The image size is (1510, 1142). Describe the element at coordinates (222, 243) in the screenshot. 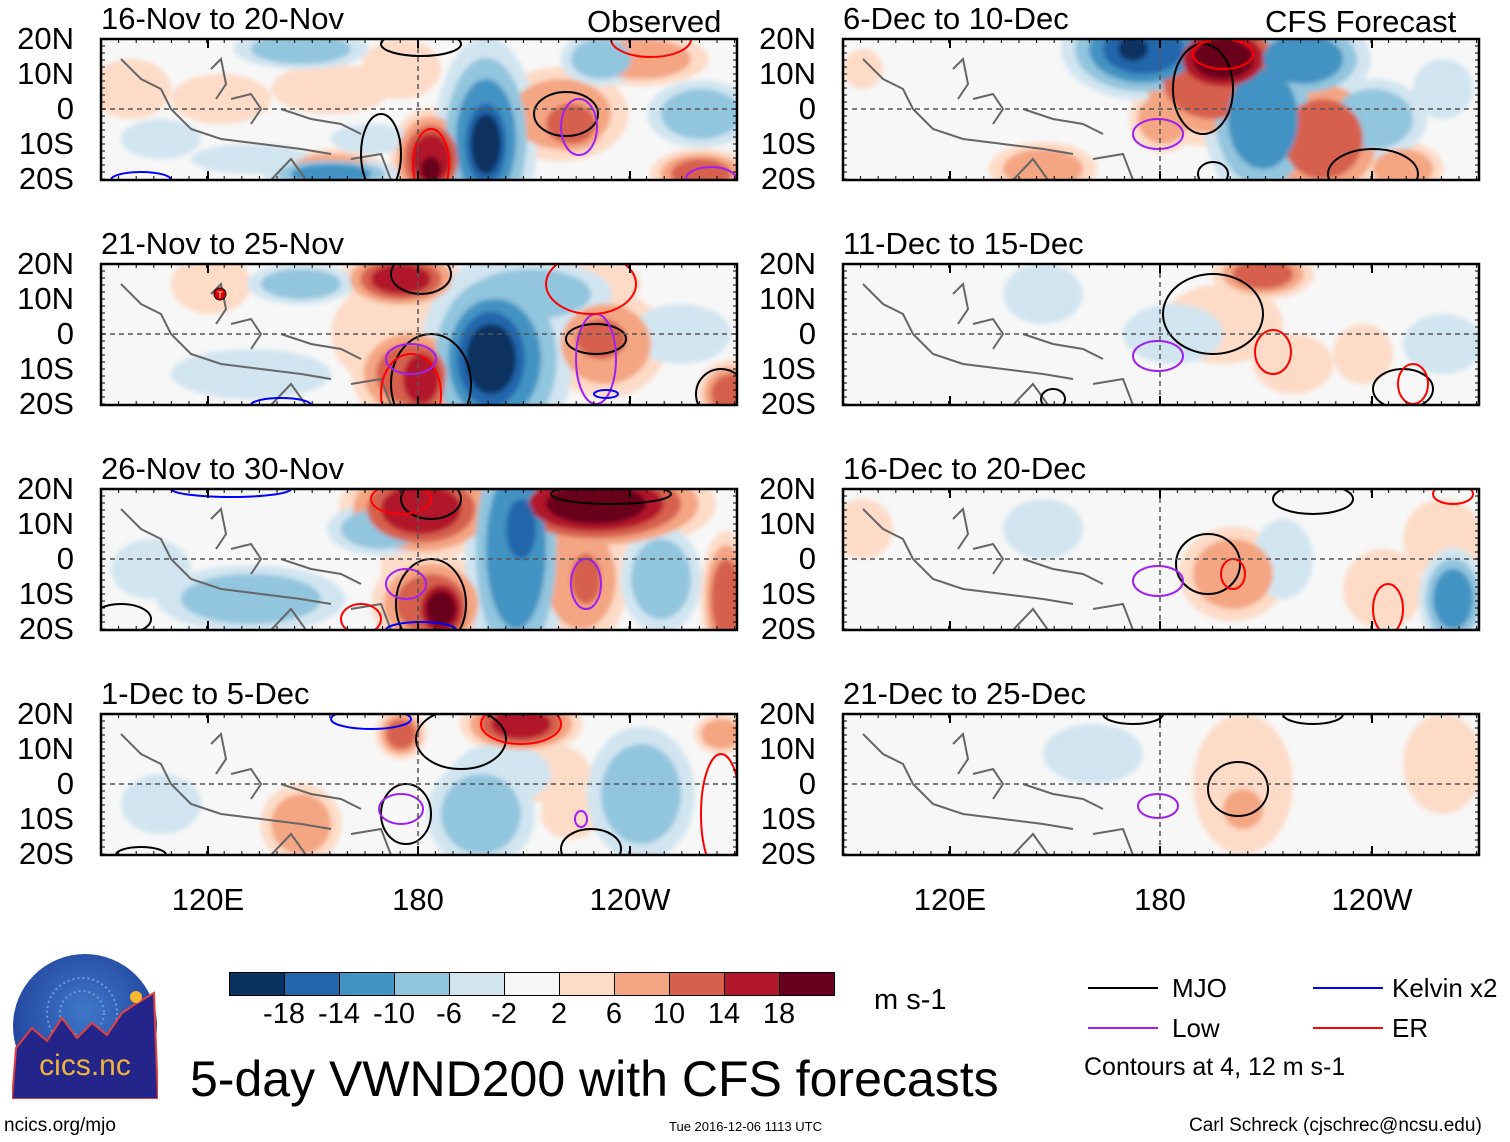

I see `panel-title: 21-Nov to 25-Nov` at that location.